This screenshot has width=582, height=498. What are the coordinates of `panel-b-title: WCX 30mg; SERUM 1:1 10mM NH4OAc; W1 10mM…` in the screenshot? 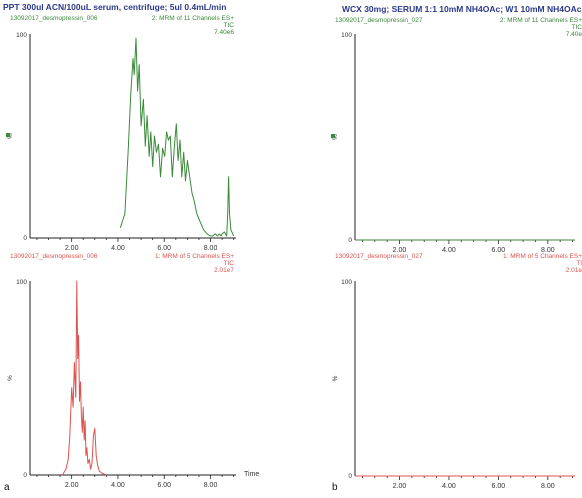 It's located at (462, 9).